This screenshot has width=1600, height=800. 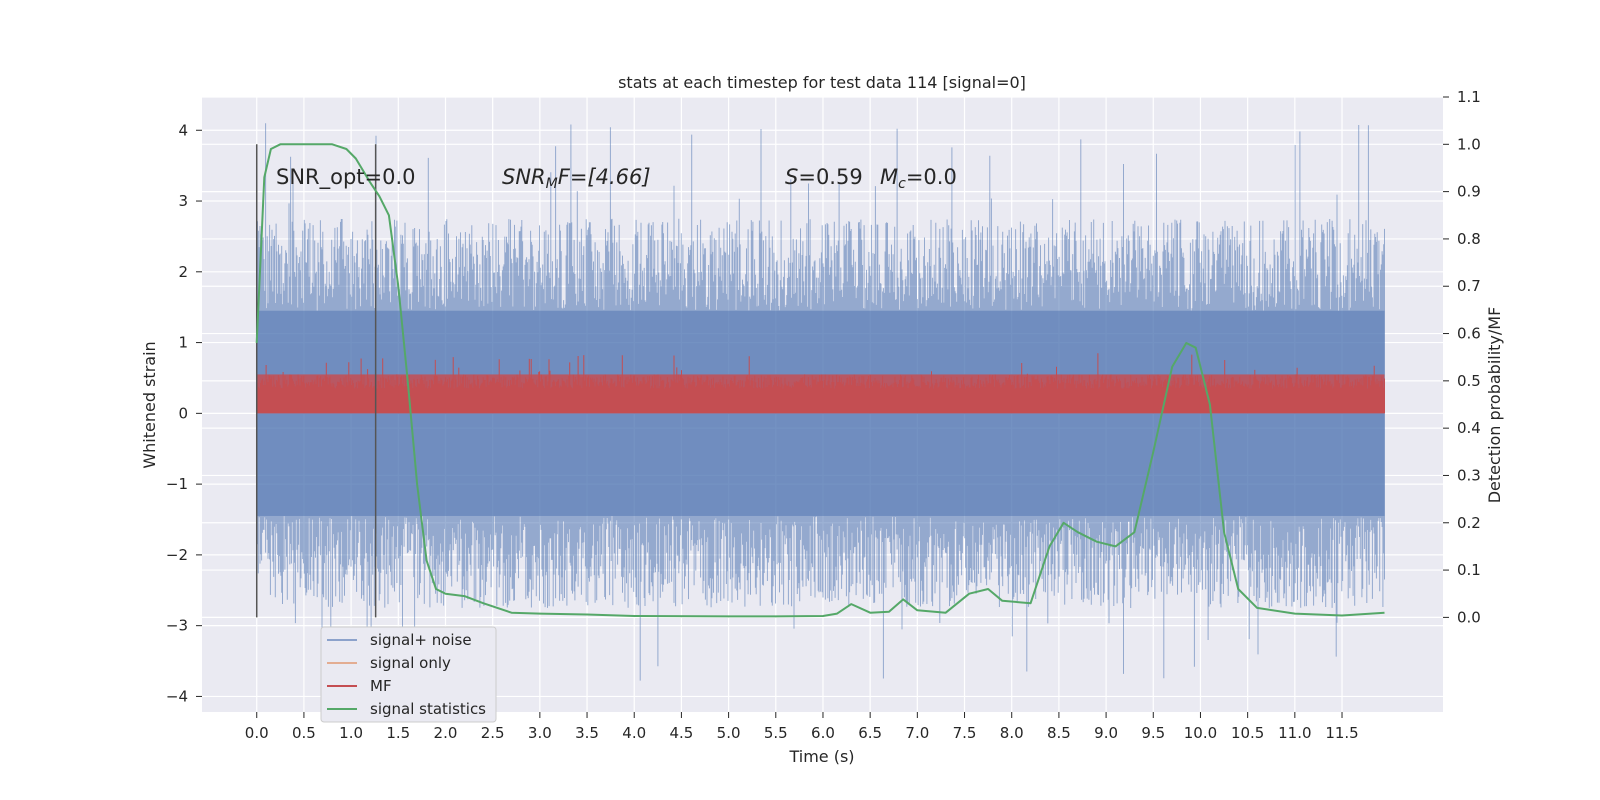 What do you see at coordinates (540, 733) in the screenshot?
I see `x-tick-label: 3.0` at bounding box center [540, 733].